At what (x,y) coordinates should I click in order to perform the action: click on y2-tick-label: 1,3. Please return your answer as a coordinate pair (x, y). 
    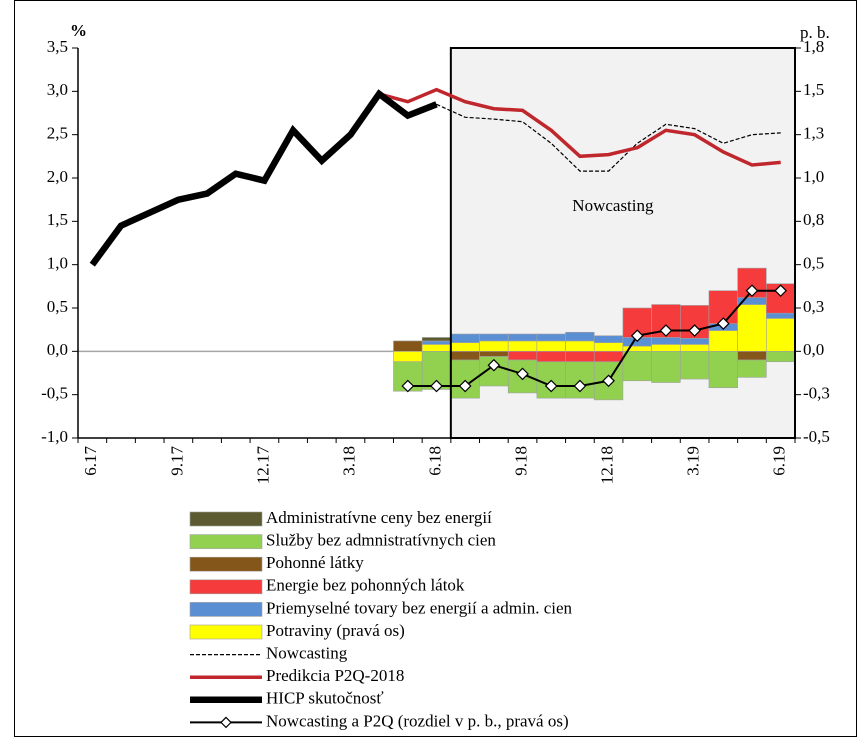
    Looking at the image, I should click on (813, 133).